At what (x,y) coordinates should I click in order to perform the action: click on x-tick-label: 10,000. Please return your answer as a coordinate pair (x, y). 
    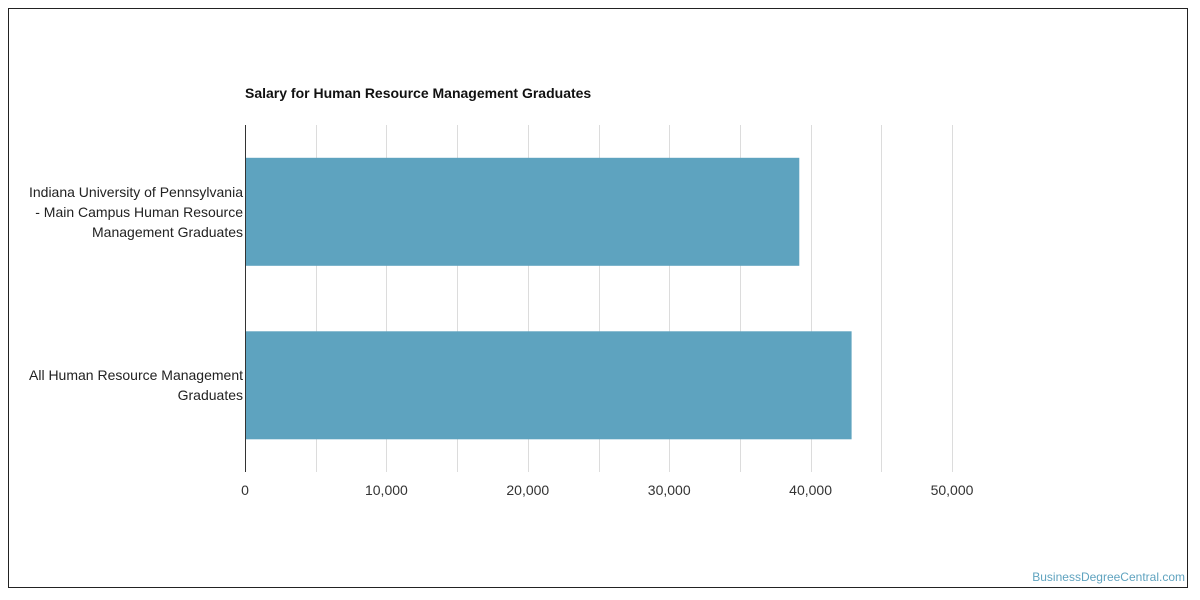
    Looking at the image, I should click on (386, 490).